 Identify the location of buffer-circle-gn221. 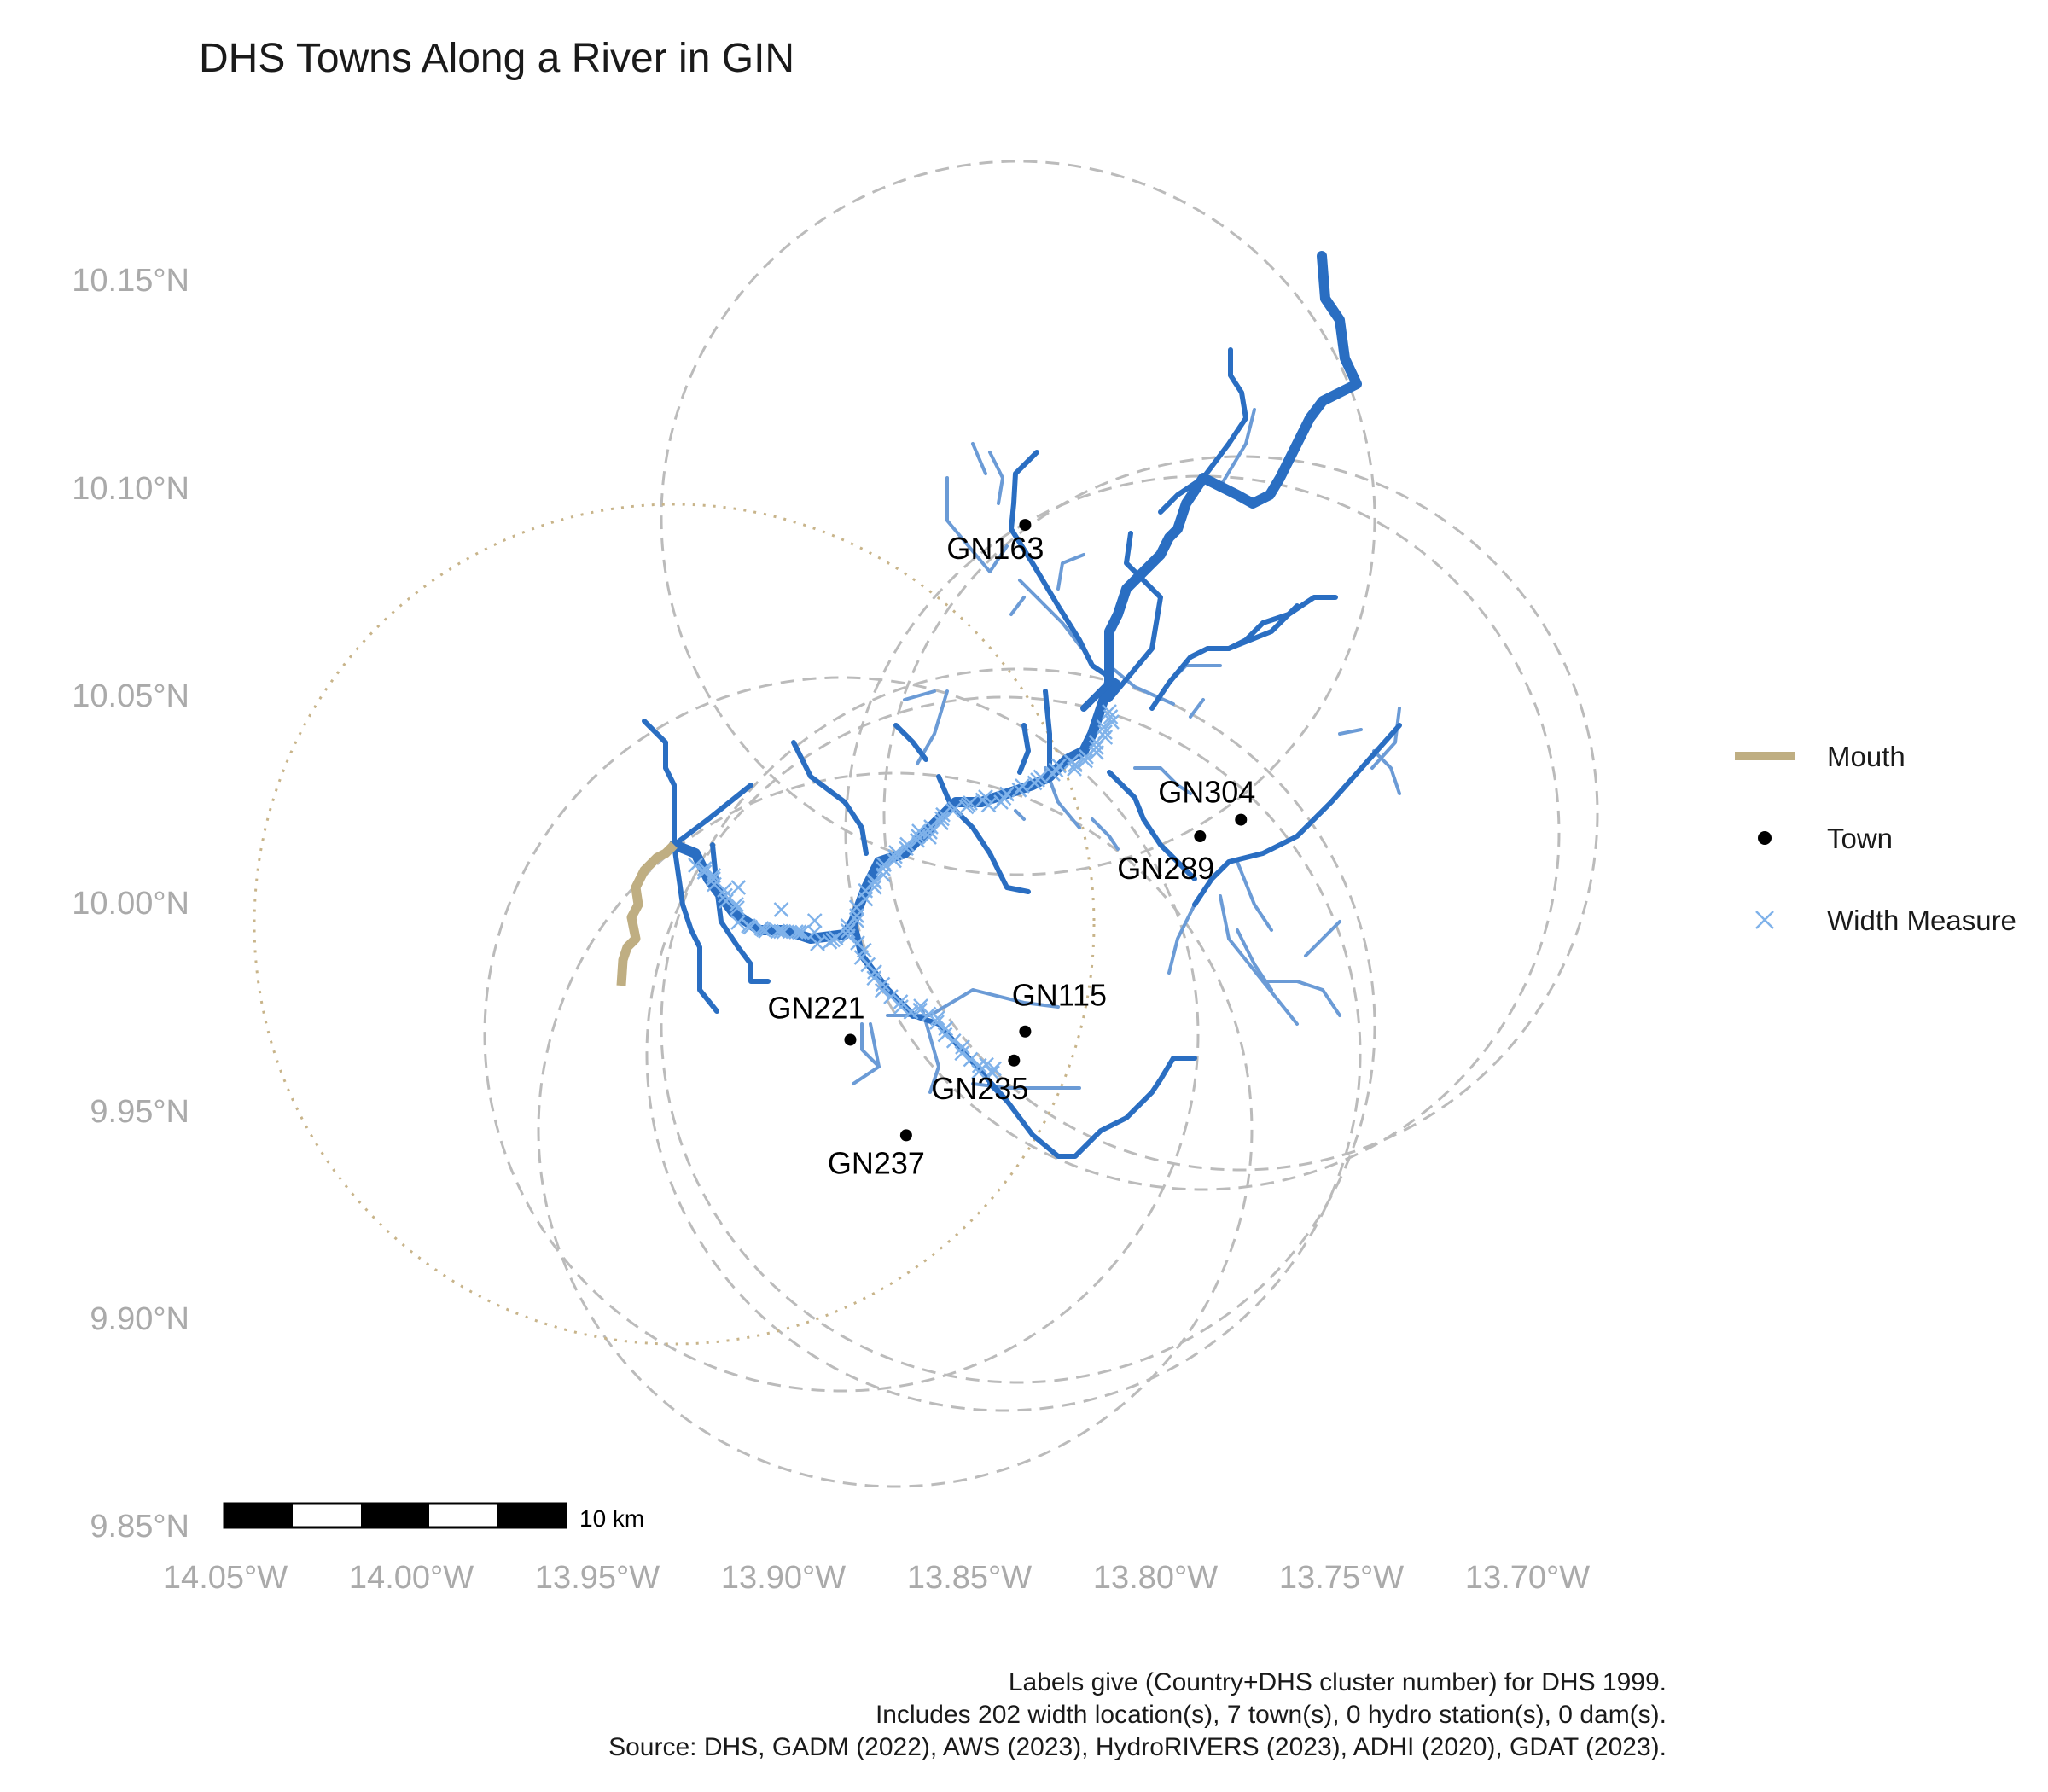
(841, 1034).